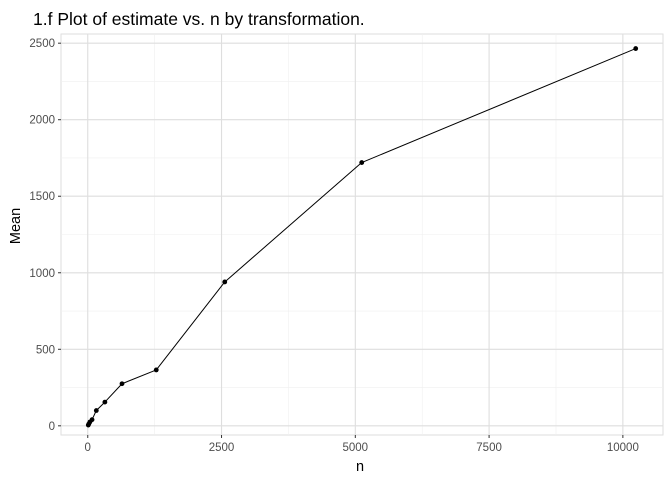 The height and width of the screenshot is (480, 672). I want to click on x-tick-label: 0, so click(88, 448).